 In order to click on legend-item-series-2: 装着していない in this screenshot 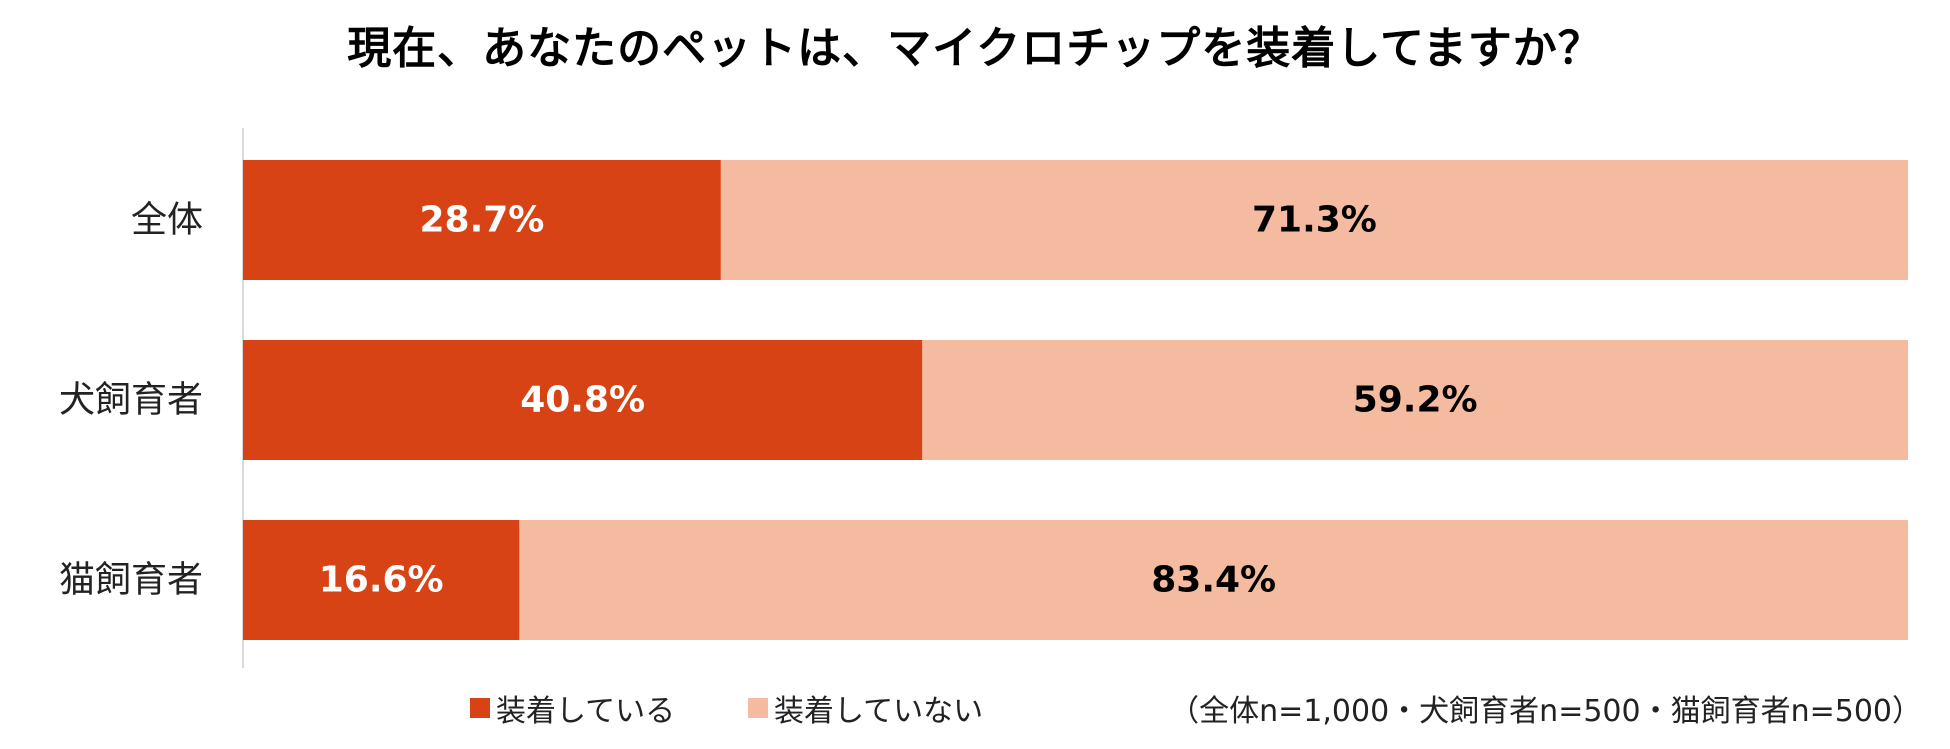, I will do `click(865, 708)`.